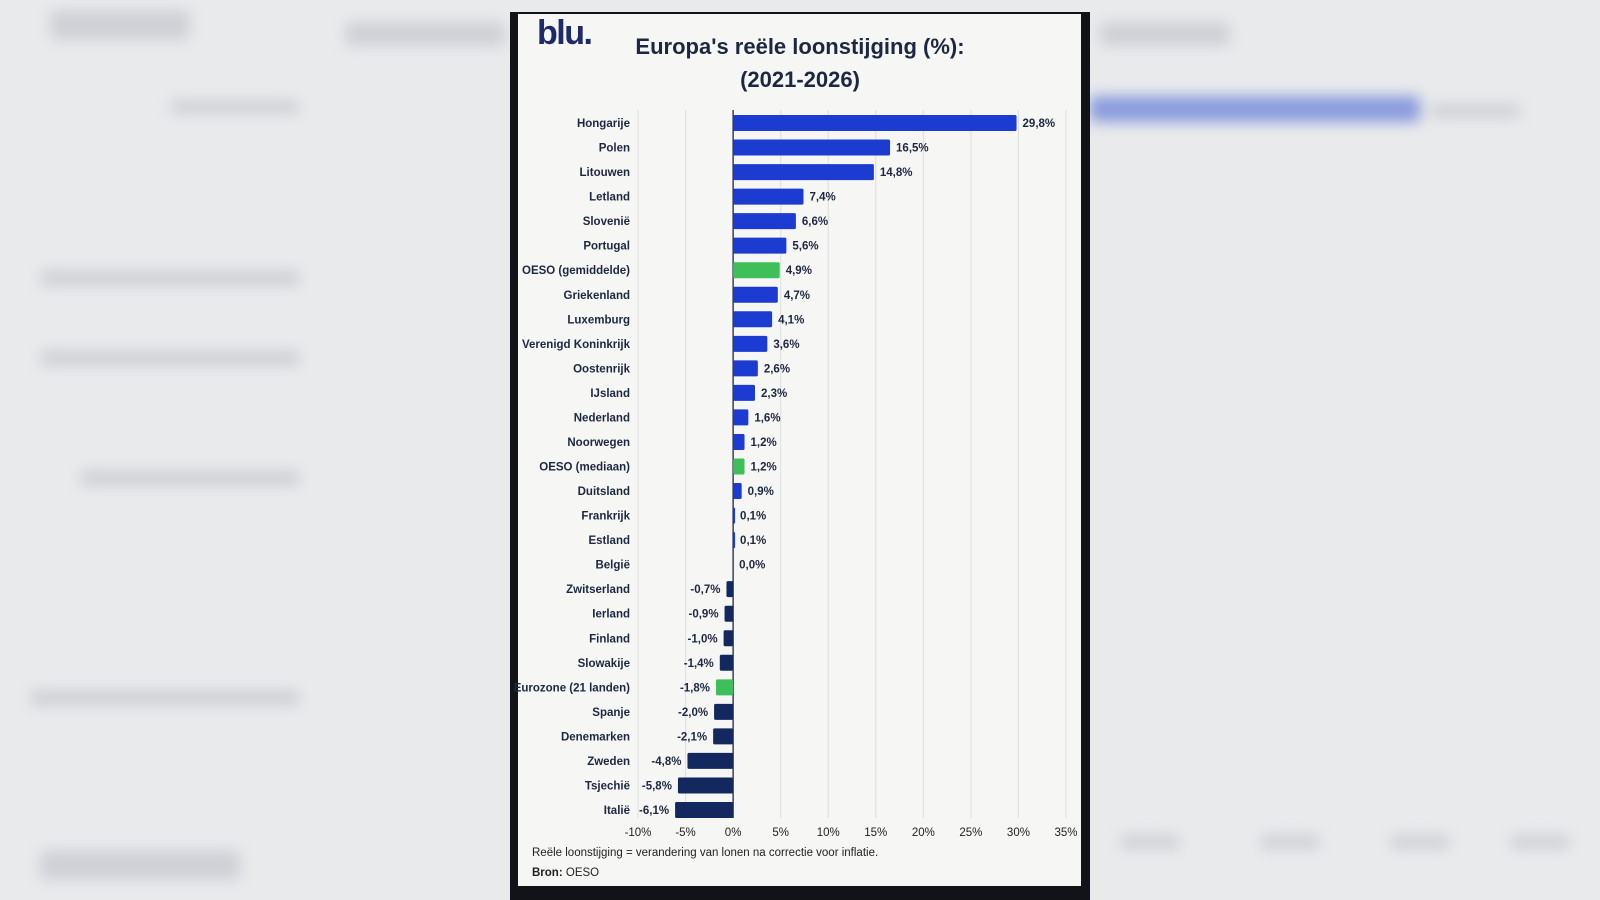 The width and height of the screenshot is (1600, 900). I want to click on category-label: Ierland, so click(611, 615).